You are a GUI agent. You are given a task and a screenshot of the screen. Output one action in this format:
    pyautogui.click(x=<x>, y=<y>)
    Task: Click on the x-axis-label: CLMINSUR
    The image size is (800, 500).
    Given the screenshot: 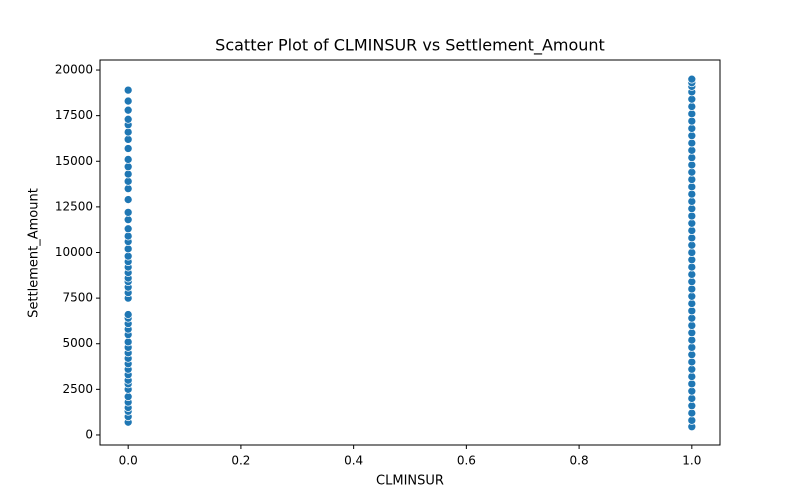 What is the action you would take?
    pyautogui.click(x=410, y=481)
    